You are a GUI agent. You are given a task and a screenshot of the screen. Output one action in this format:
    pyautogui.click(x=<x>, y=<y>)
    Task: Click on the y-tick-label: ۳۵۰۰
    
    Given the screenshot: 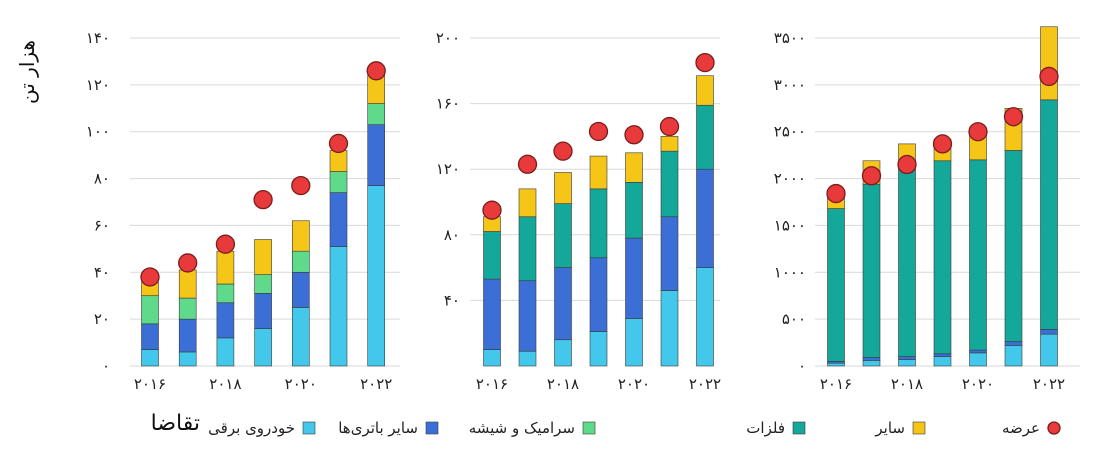 What is the action you would take?
    pyautogui.click(x=790, y=38)
    